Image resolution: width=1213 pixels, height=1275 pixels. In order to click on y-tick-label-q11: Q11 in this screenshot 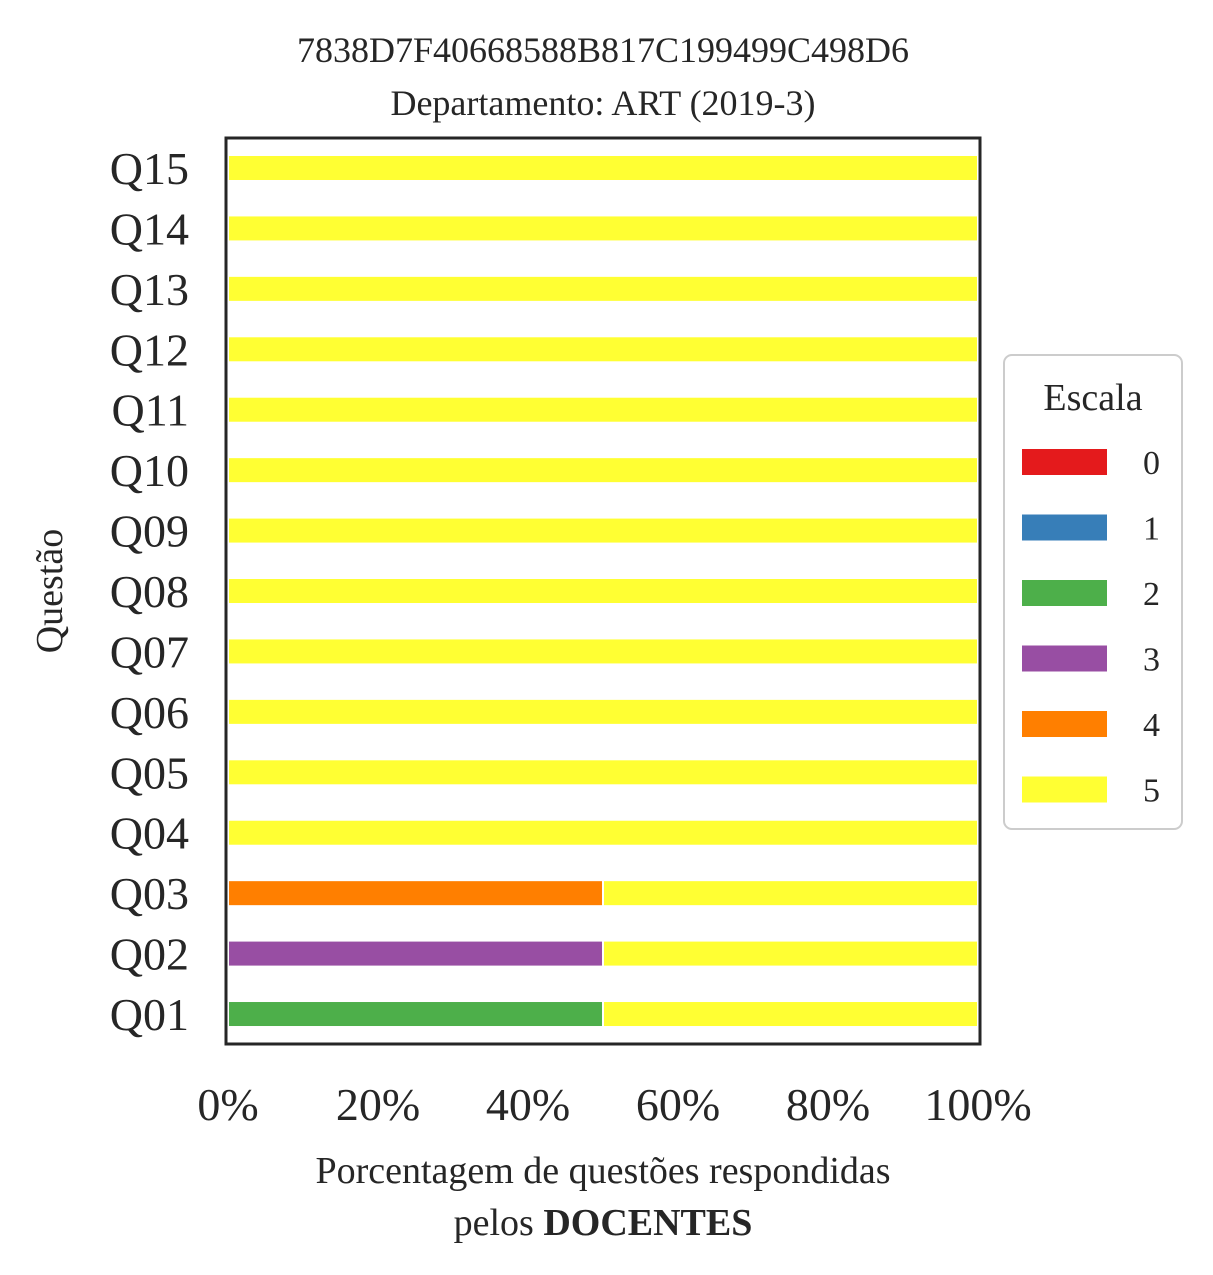, I will do `click(150, 410)`.